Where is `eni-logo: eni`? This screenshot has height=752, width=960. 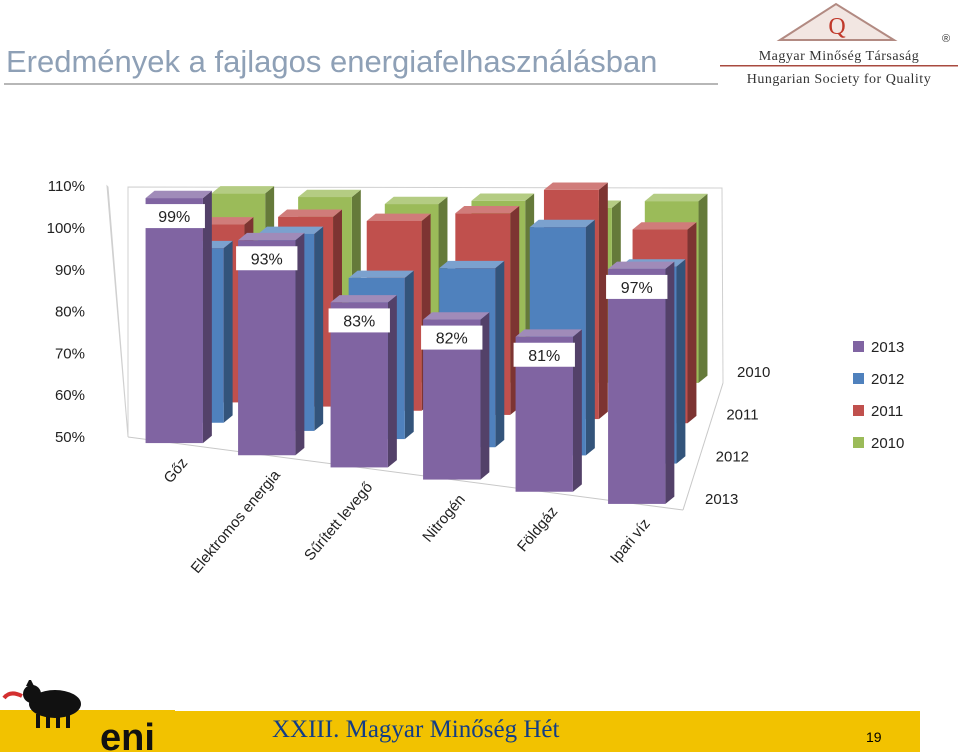 eni-logo: eni is located at coordinates (87, 716).